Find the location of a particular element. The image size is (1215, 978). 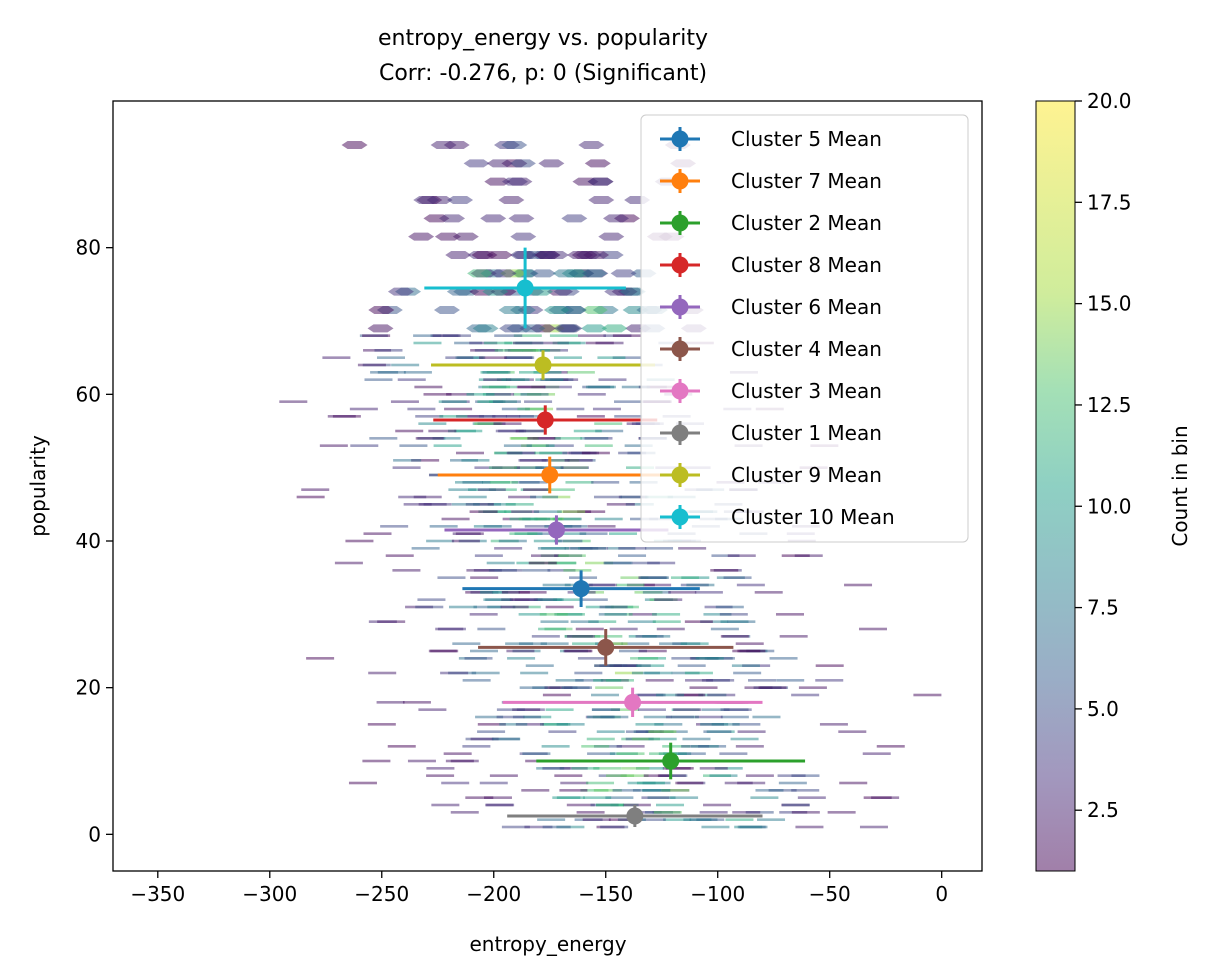

colorbar-tick-label: 17.5 is located at coordinates (1109, 202).